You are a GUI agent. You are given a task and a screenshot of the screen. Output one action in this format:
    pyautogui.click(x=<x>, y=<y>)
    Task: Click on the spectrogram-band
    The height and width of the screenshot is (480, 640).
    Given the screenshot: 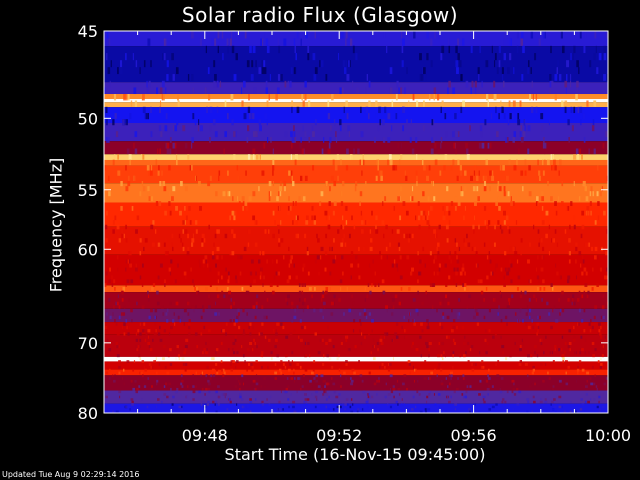 What is the action you would take?
    pyautogui.click(x=356, y=64)
    